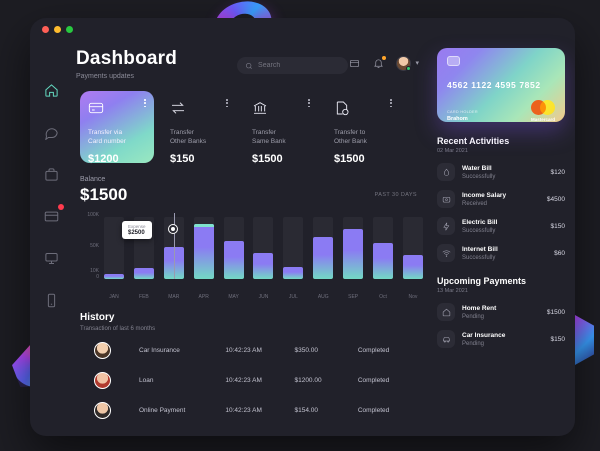 This screenshot has width=600, height=451. I want to click on window-maximize-button, so click(69, 29).